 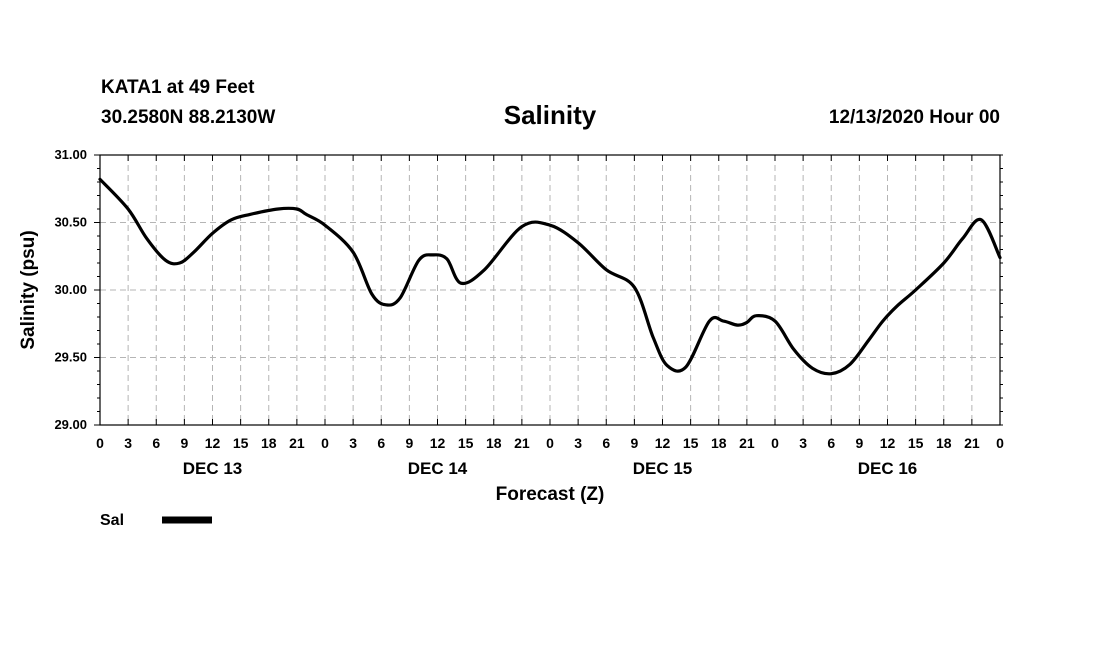 What do you see at coordinates (156, 520) in the screenshot?
I see `legend: Sal` at bounding box center [156, 520].